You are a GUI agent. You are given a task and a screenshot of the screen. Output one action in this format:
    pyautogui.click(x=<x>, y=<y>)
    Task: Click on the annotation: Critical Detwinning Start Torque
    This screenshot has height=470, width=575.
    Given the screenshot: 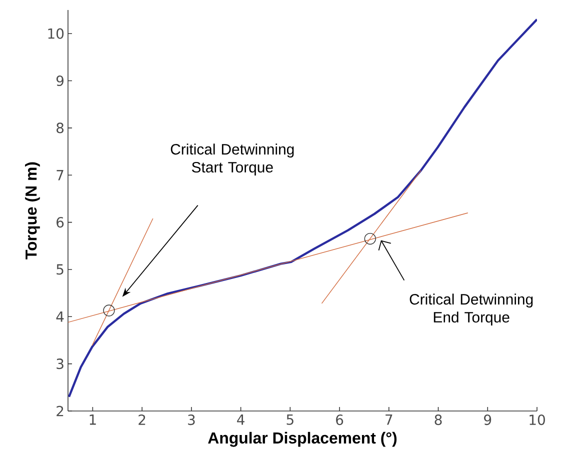 What is the action you would take?
    pyautogui.click(x=232, y=160)
    